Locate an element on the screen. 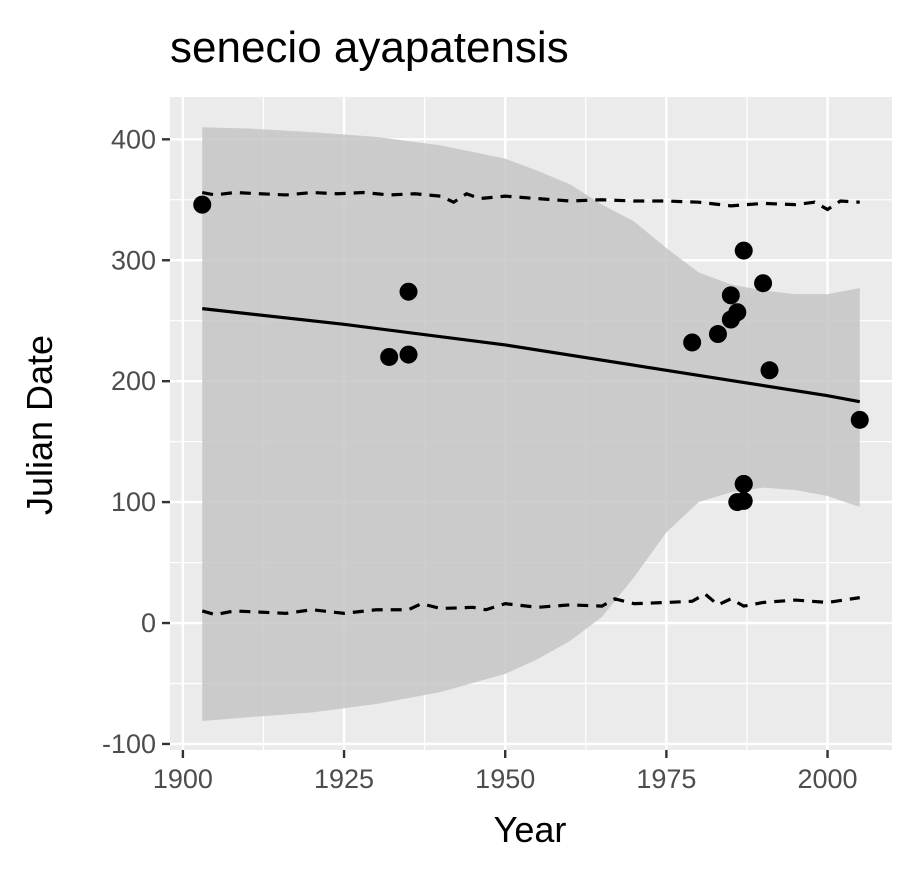 The image size is (915, 877). upper-dashed-line is located at coordinates (530, 201).